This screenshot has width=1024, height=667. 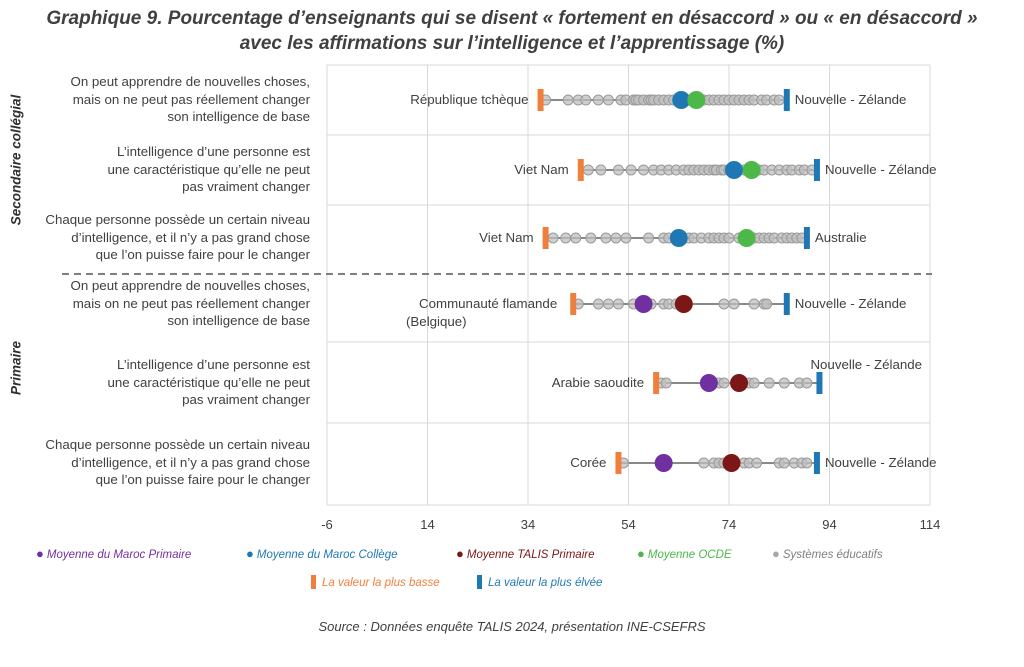 What do you see at coordinates (545, 583) in the screenshot?
I see `legend-label: La valeur la plus élvée` at bounding box center [545, 583].